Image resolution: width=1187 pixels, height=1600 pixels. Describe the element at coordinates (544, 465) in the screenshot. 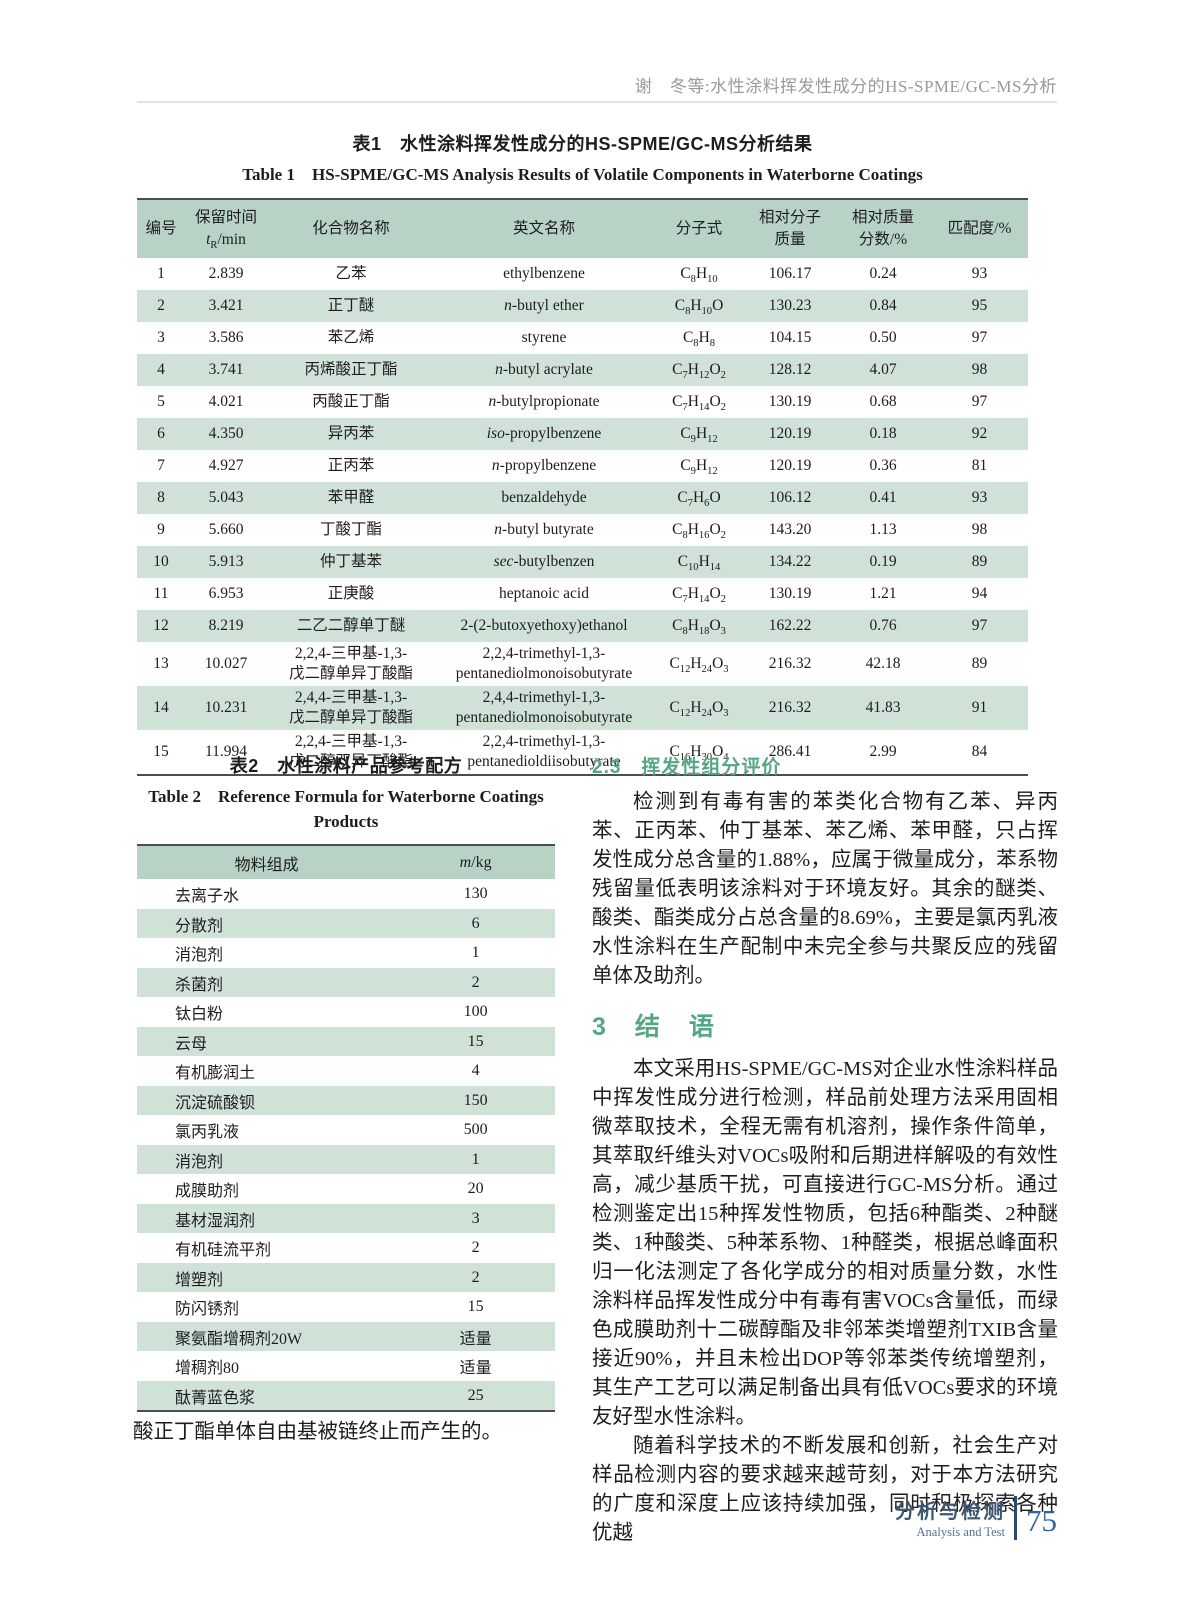

I see `table-cell: n-propylbenzene` at that location.